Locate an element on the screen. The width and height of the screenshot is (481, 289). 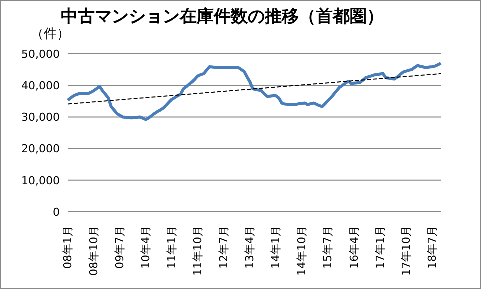
x-tick-label: 10年4月 is located at coordinates (146, 247).